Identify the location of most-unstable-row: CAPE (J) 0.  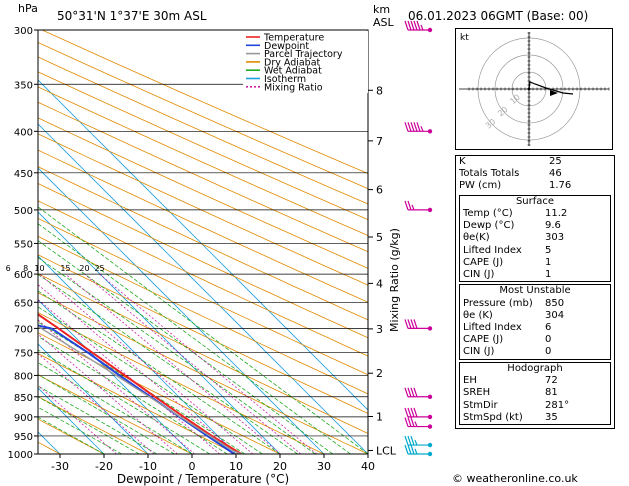
(535, 340).